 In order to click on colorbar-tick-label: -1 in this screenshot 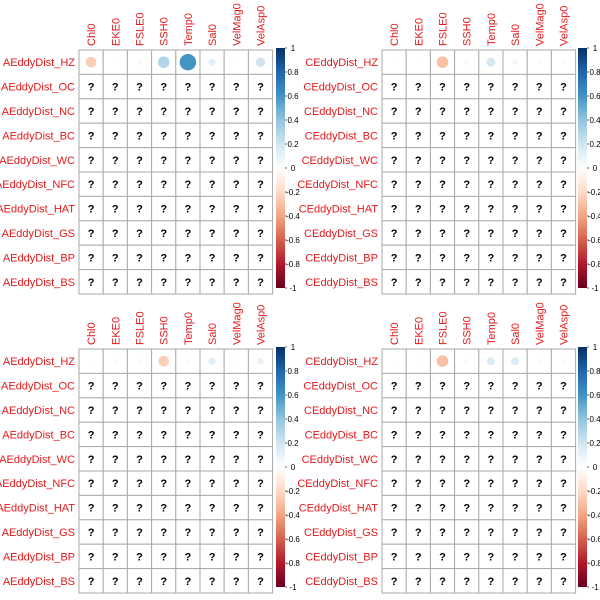, I will do `click(595, 587)`.